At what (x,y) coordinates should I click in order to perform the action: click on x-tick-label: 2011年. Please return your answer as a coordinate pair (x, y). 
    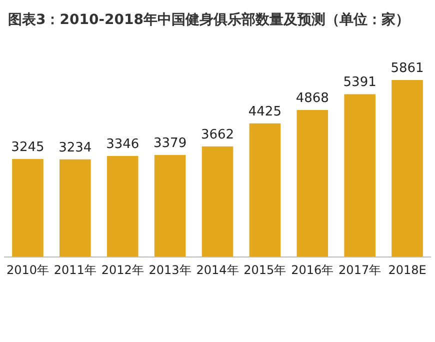
    Looking at the image, I should click on (75, 270).